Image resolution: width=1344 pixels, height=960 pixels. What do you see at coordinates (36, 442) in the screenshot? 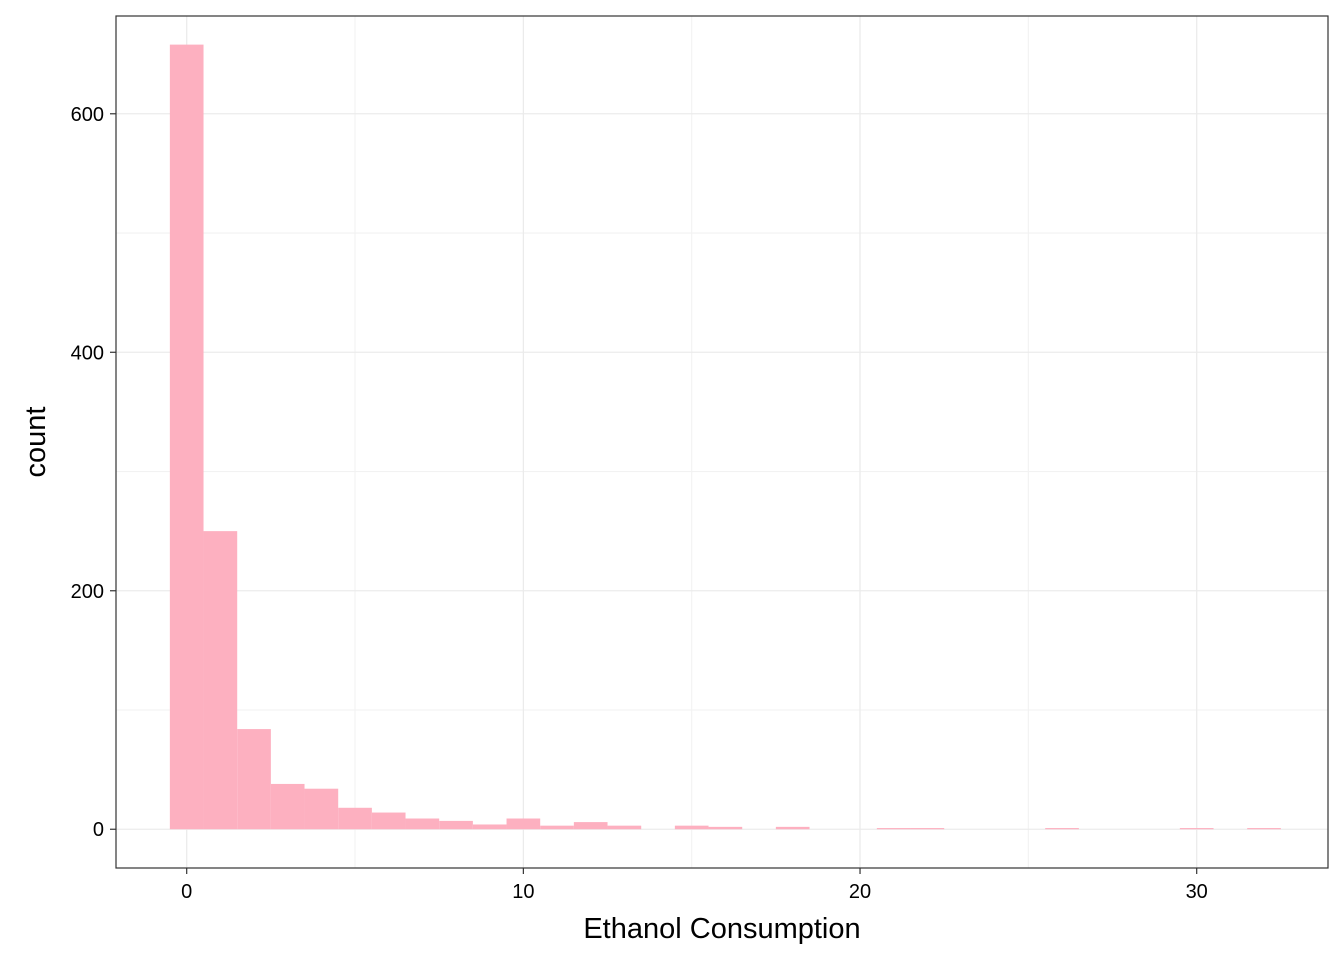
I see `y-axis-title: count` at bounding box center [36, 442].